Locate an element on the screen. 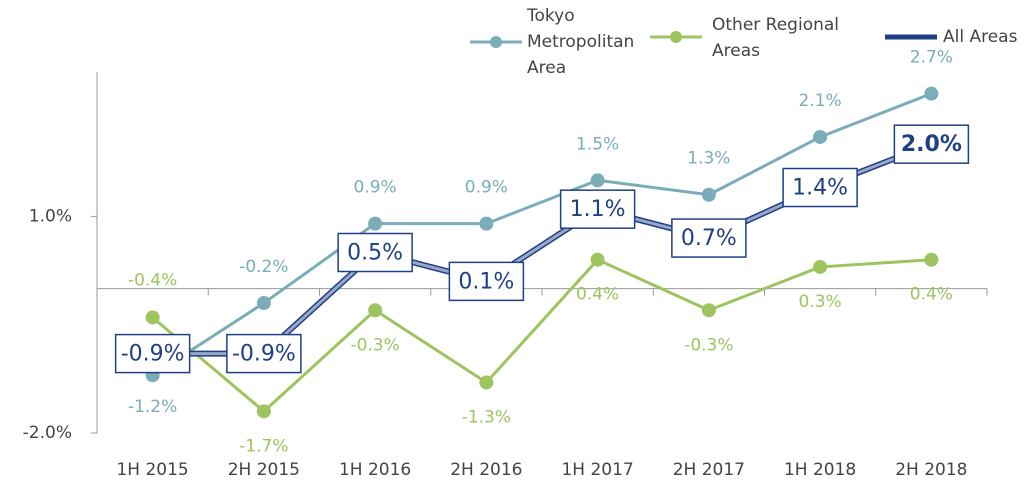  x-tick-label: 1H 2018 is located at coordinates (820, 470).